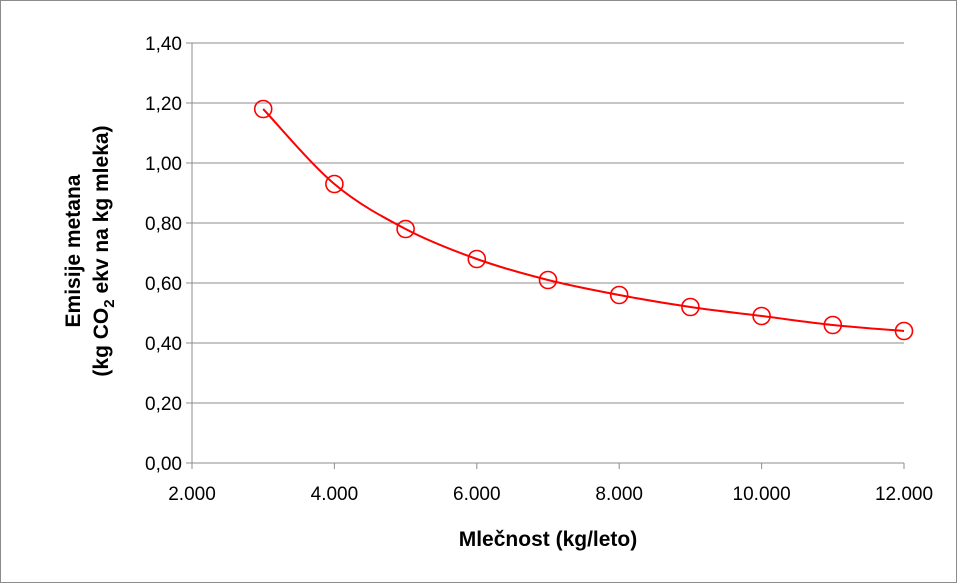 This screenshot has width=957, height=583. What do you see at coordinates (762, 494) in the screenshot?
I see `x-tick-label: 10.000` at bounding box center [762, 494].